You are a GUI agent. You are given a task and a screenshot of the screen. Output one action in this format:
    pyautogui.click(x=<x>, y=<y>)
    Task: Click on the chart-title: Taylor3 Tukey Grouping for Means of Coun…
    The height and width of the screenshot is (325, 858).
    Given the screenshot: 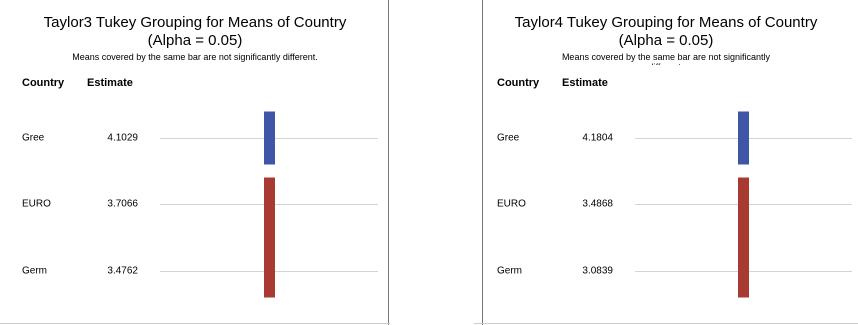 What is the action you would take?
    pyautogui.click(x=195, y=22)
    